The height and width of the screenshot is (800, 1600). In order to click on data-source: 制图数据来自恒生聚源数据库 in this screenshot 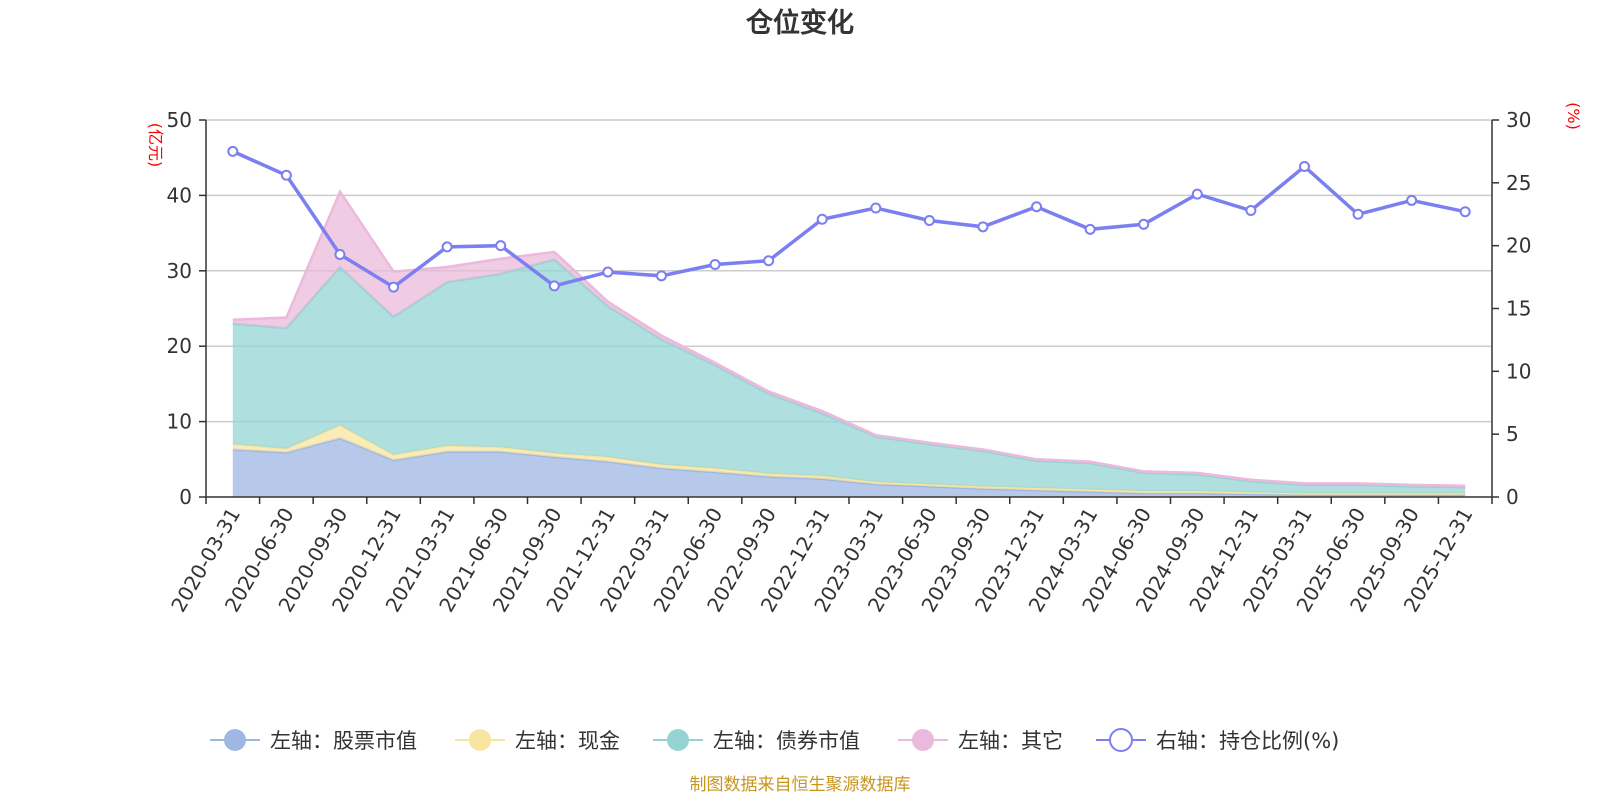, I will do `click(800, 785)`.